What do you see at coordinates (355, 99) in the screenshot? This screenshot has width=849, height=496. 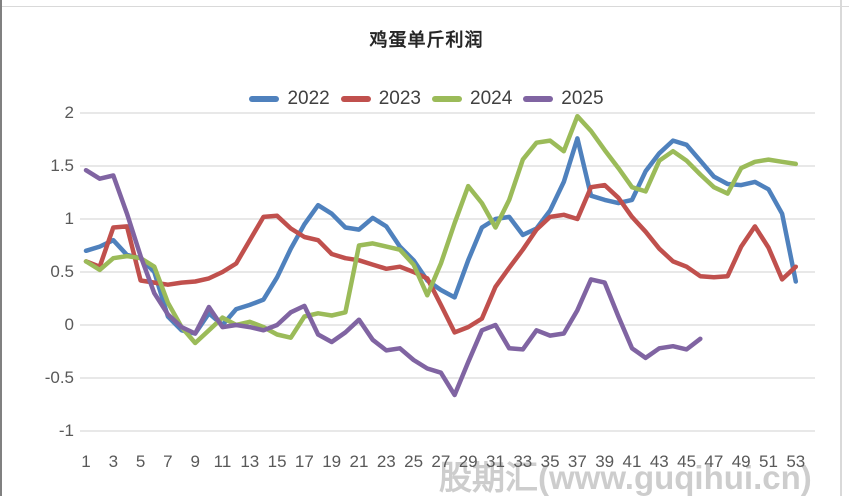 I see `legend-swatch-2023` at bounding box center [355, 99].